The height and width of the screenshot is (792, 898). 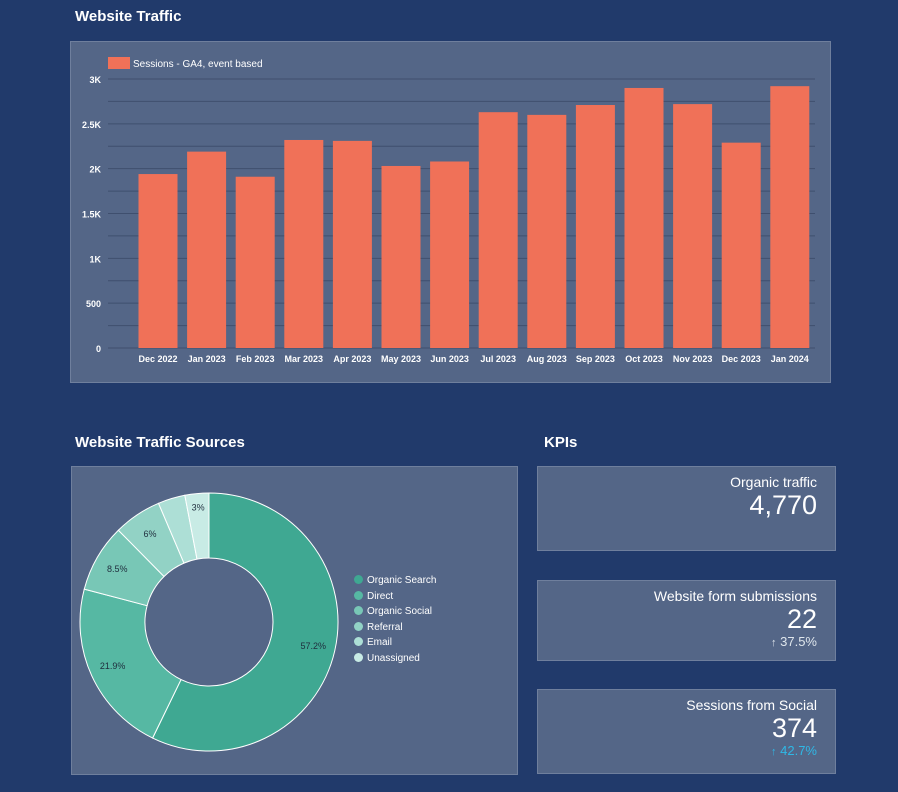 I want to click on traffic-section-title: Website Traffic, so click(x=128, y=16).